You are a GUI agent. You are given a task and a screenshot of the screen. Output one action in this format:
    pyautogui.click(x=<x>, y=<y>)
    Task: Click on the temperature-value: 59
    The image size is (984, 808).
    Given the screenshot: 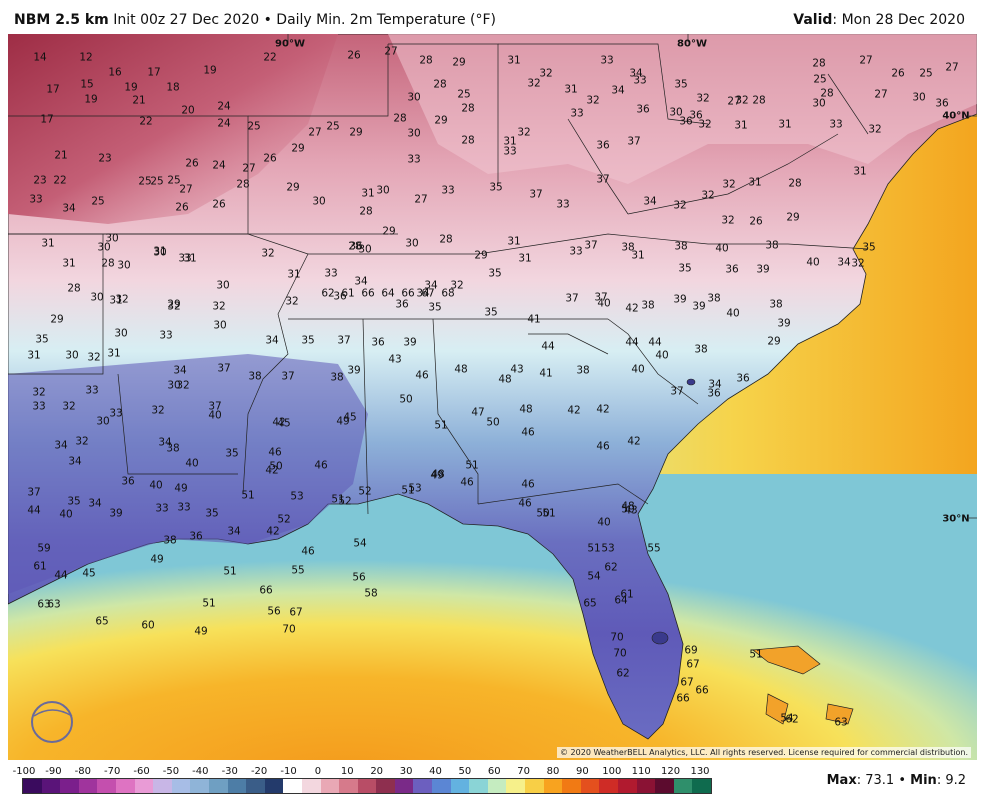 What is the action you would take?
    pyautogui.click(x=44, y=548)
    